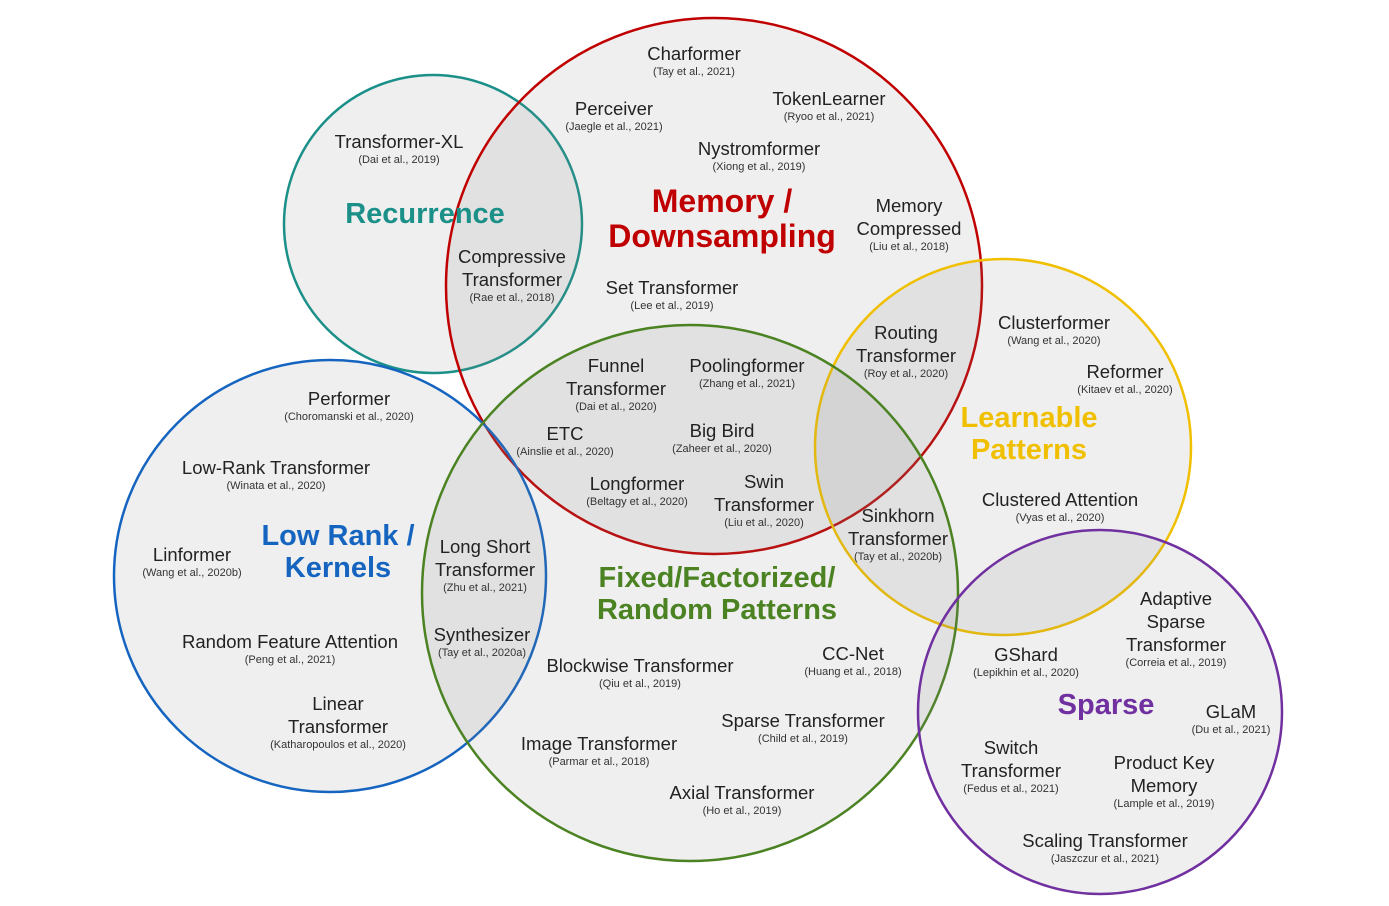 The height and width of the screenshot is (906, 1389). Describe the element at coordinates (909, 217) in the screenshot. I see `model-name: Memory Compressed` at that location.